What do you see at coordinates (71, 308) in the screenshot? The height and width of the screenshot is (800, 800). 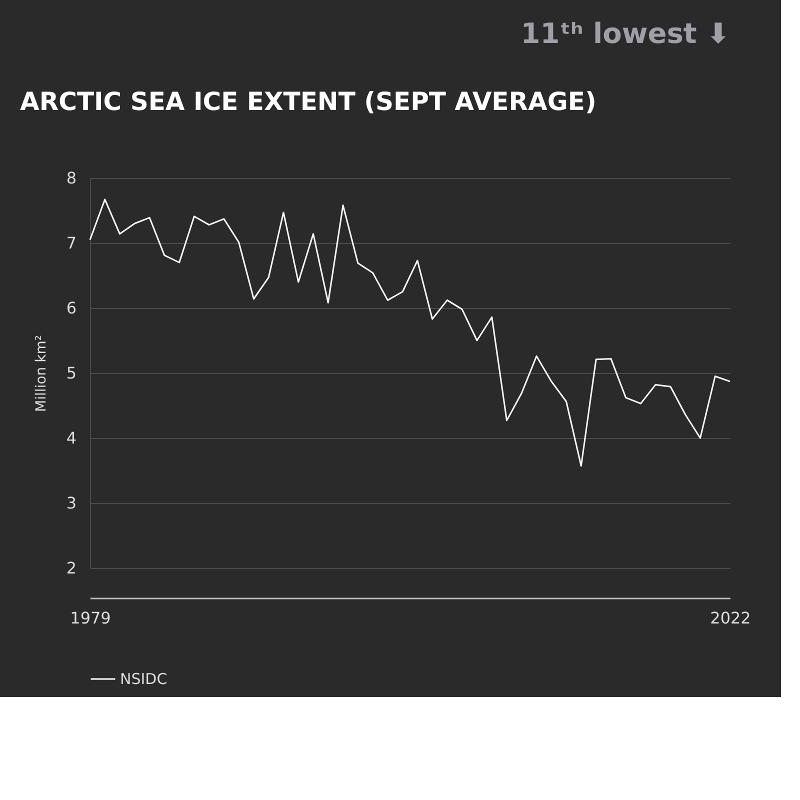 I see `y-tick-label: 6` at bounding box center [71, 308].